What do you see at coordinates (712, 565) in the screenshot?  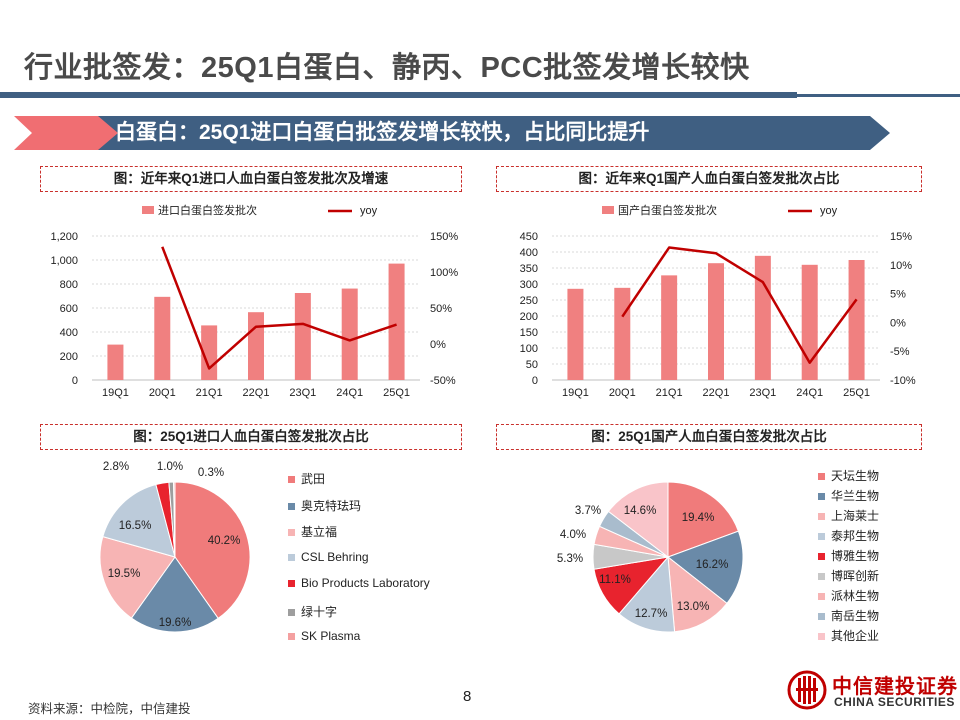 I see `pie-data-label: 16.2%` at bounding box center [712, 565].